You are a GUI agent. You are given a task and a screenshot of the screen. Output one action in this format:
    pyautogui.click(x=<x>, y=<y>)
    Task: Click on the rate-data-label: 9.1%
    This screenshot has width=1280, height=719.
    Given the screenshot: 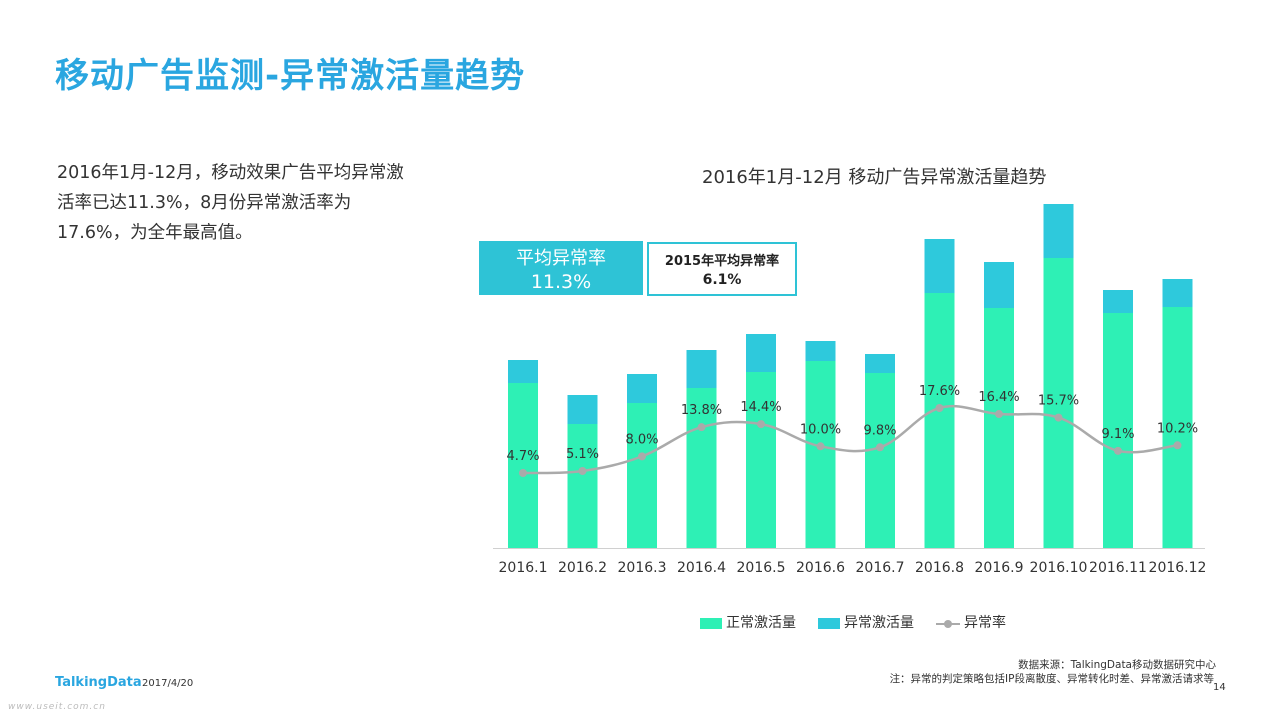 What is the action you would take?
    pyautogui.click(x=1117, y=434)
    